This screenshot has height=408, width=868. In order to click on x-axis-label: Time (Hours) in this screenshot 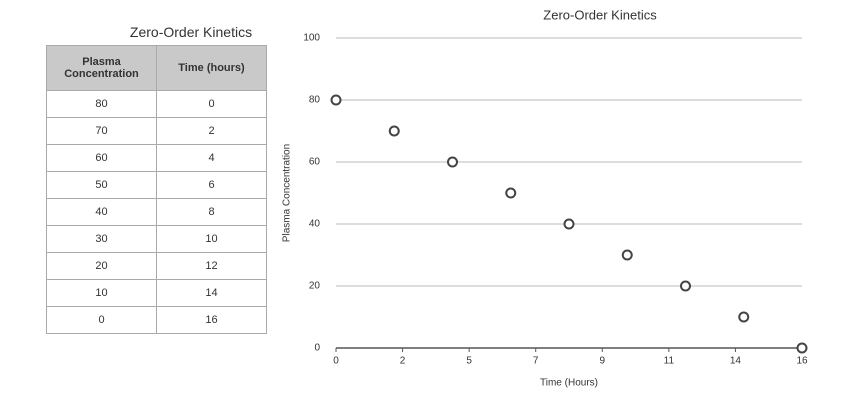, I will do `click(569, 383)`.